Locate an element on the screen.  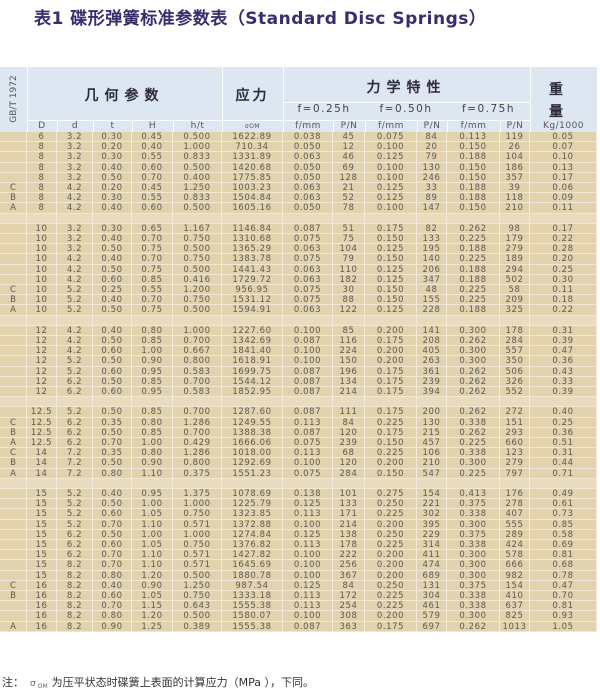
table-cell: 88 is located at coordinates (349, 300).